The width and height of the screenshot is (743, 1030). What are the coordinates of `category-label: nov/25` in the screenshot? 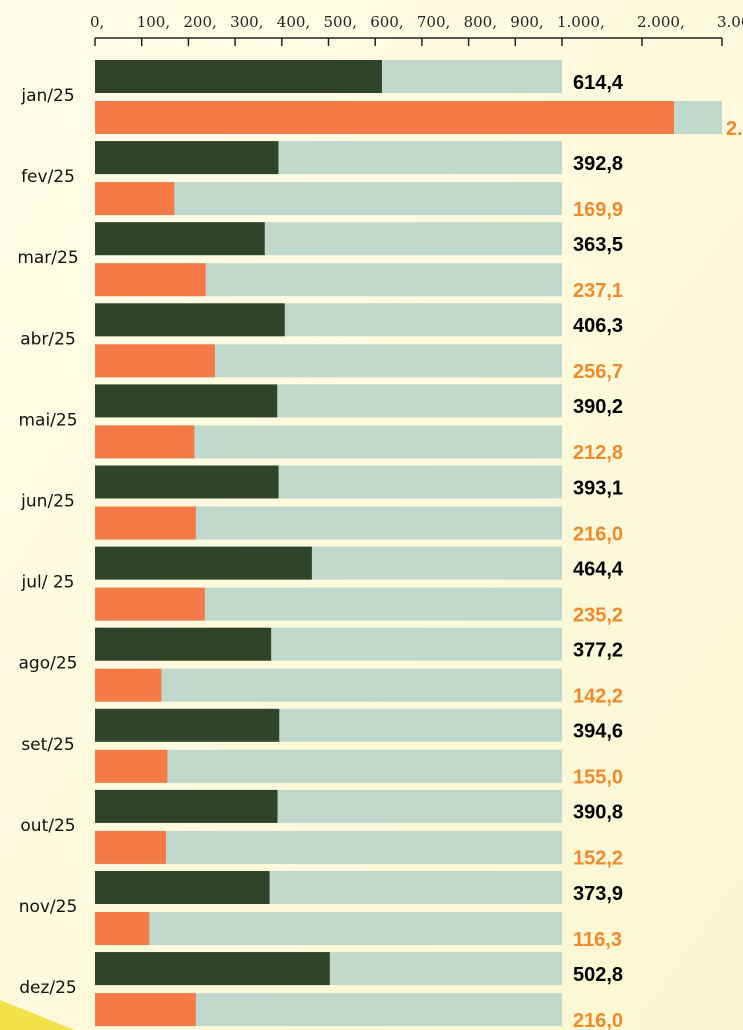 It's located at (48, 907).